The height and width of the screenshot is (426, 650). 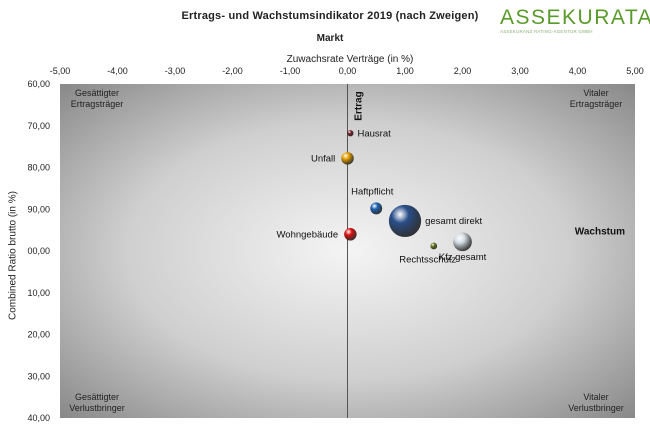 What do you see at coordinates (427, 259) in the screenshot?
I see `point-label: Rechtsschutz` at bounding box center [427, 259].